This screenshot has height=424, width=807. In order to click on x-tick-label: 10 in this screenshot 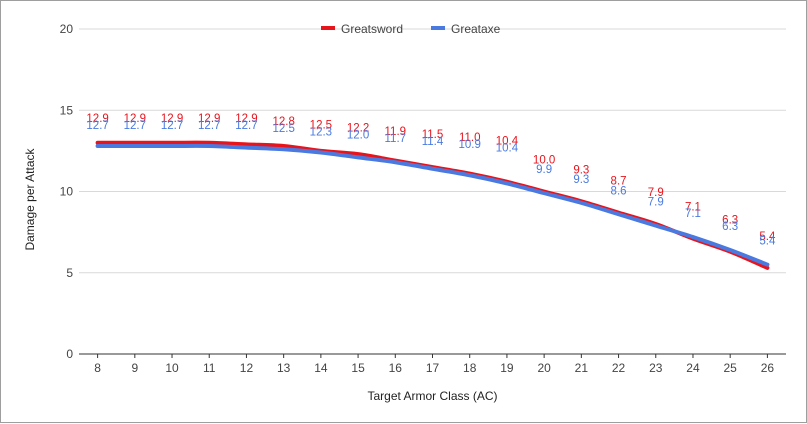, I will do `click(172, 368)`.